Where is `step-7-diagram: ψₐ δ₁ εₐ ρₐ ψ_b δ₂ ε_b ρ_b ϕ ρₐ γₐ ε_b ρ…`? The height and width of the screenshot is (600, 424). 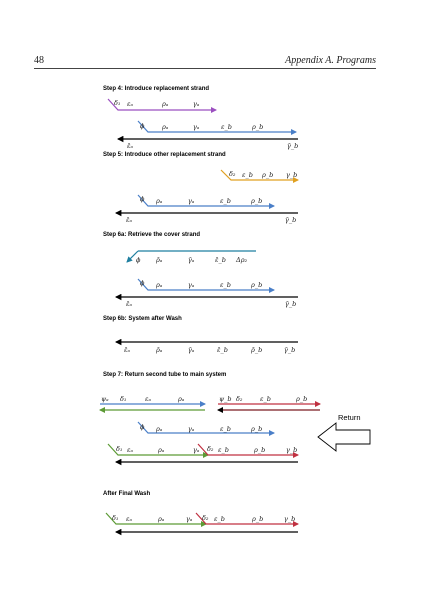
step-7-diagram: ψₐ δ₁ εₐ ρₐ ψ_b δ₂ ε_b ρ_b ϕ ρₐ γₐ ε_b ρ… is located at coordinates (235, 430).